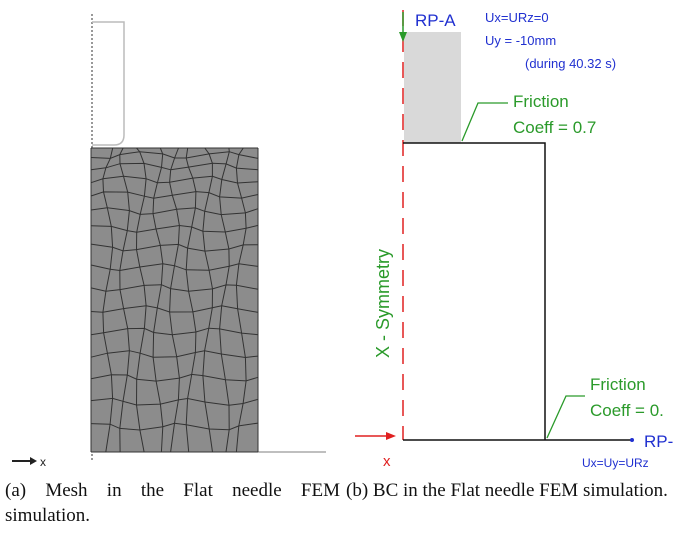 This screenshot has width=688, height=534. I want to click on label: X - Symmetry, so click(383, 303).